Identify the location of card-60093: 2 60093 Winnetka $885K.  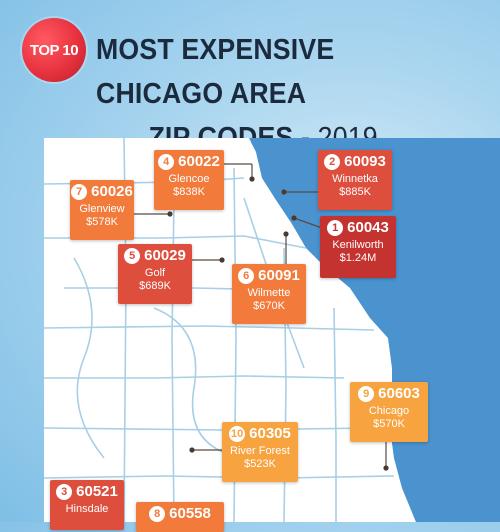
(355, 180).